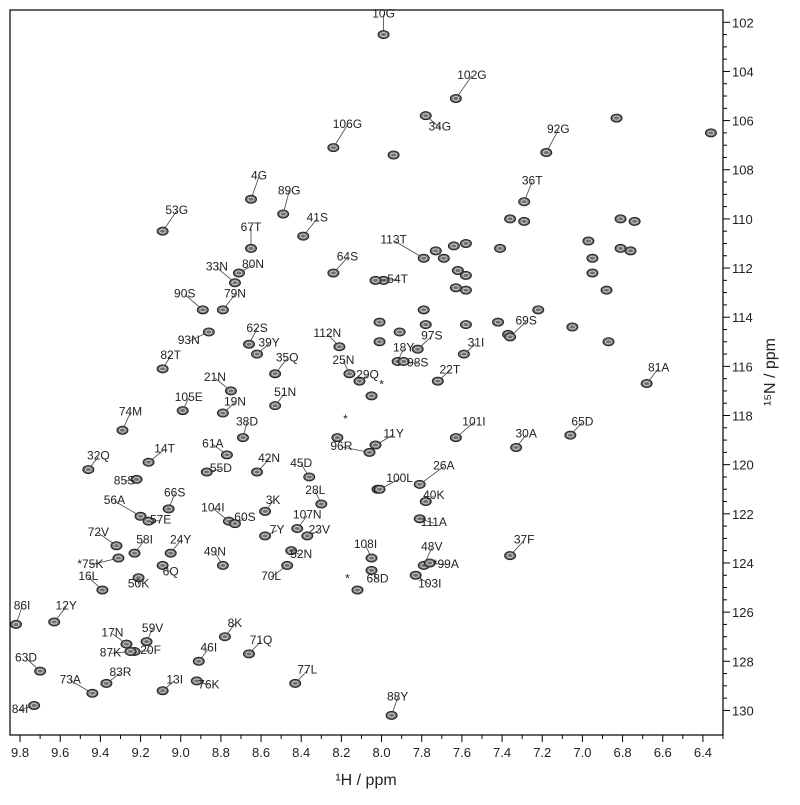 This screenshot has height=805, width=800. What do you see at coordinates (434, 522) in the screenshot?
I see `peak-label: 111A` at bounding box center [434, 522].